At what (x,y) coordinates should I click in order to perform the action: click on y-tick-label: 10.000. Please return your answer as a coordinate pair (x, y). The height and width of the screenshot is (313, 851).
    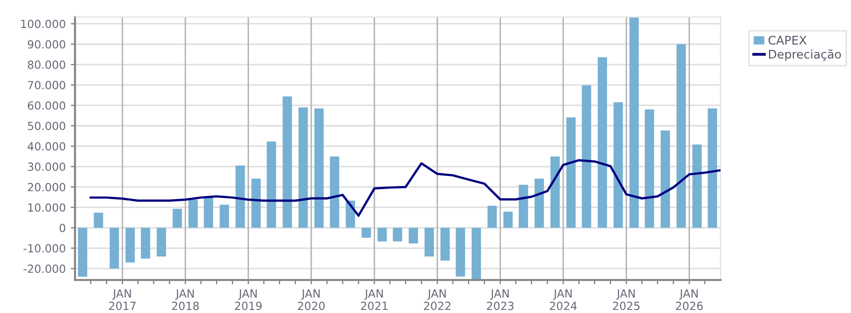
    Looking at the image, I should click on (47, 207).